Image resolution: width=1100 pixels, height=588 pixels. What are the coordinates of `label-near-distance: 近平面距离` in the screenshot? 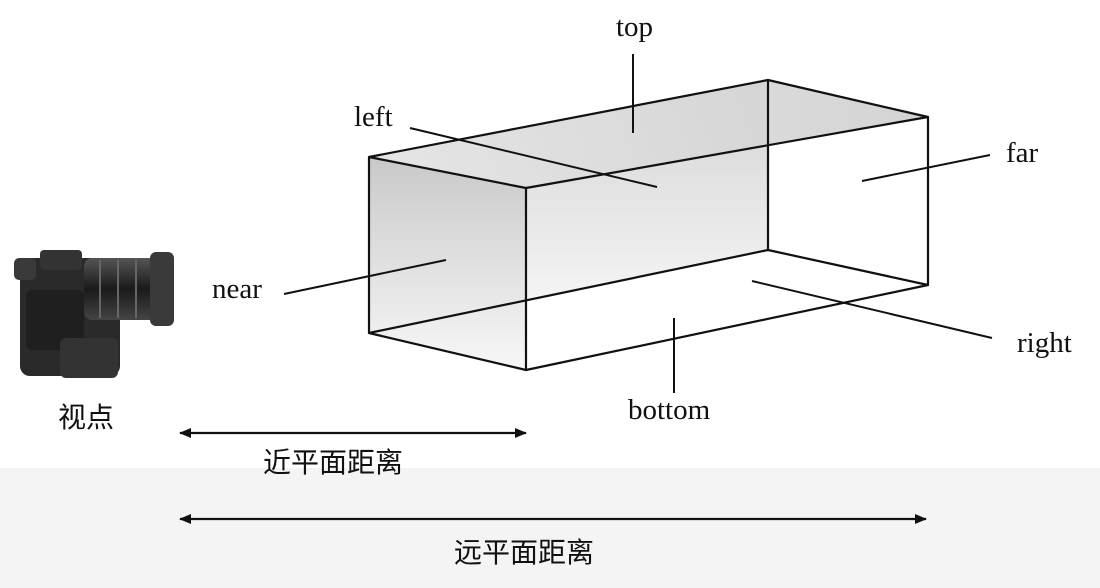 It's located at (333, 462).